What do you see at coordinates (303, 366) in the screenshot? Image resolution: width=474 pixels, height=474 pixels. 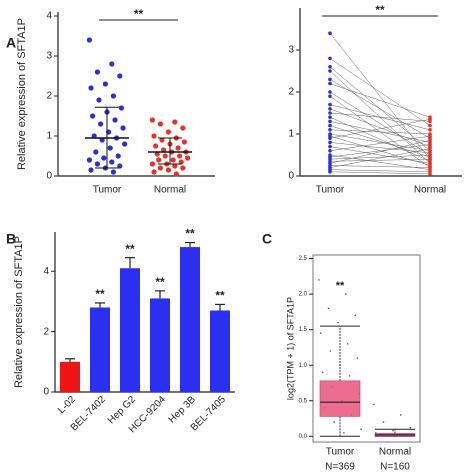 I see `y-tick-label: 1.0` at bounding box center [303, 366].